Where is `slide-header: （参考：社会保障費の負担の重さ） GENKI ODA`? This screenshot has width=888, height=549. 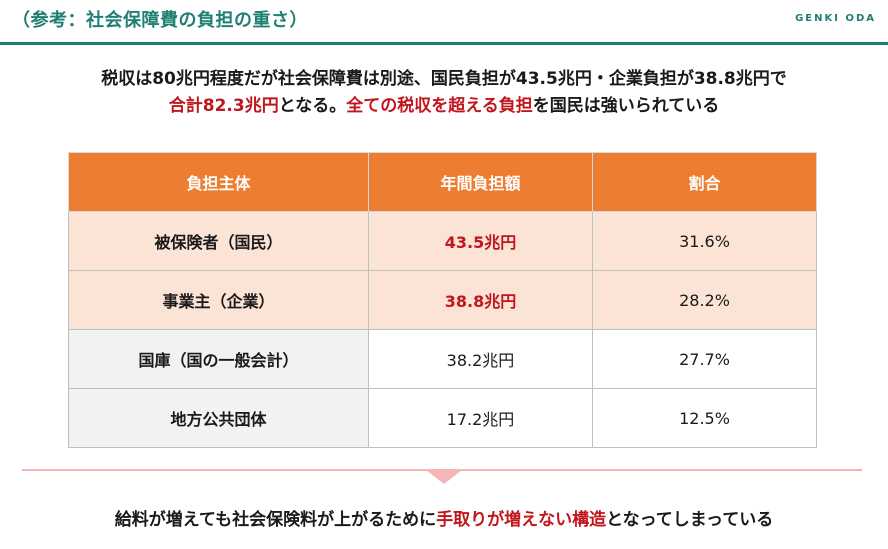 slide-header: （参考：社会保障費の負担の重さ） GENKI ODA is located at coordinates (444, 22).